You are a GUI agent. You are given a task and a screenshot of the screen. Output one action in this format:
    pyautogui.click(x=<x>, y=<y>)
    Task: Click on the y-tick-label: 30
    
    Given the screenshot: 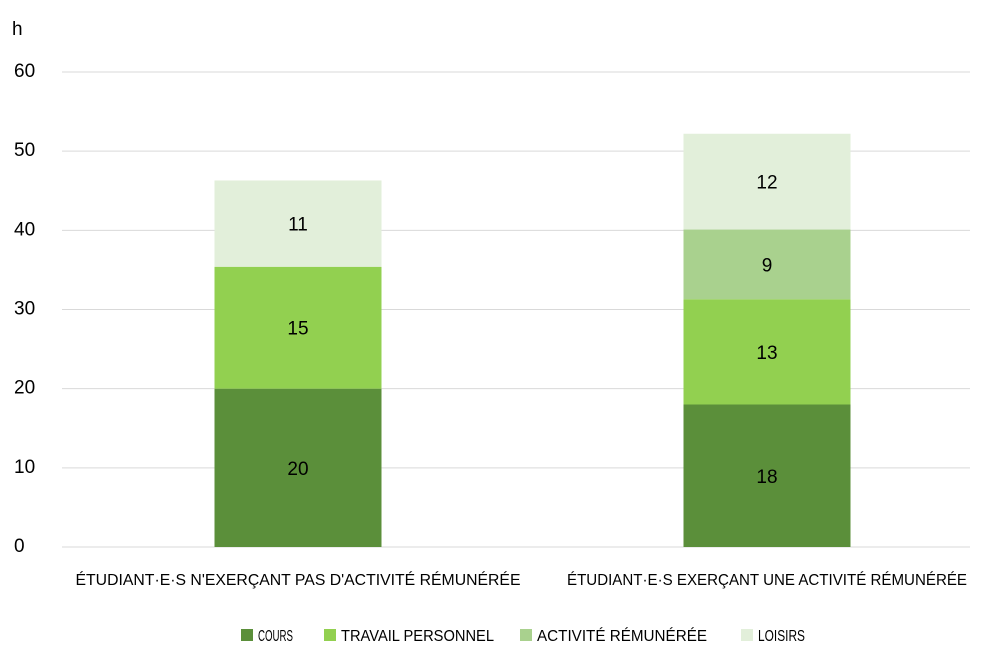 What is the action you would take?
    pyautogui.click(x=24, y=309)
    